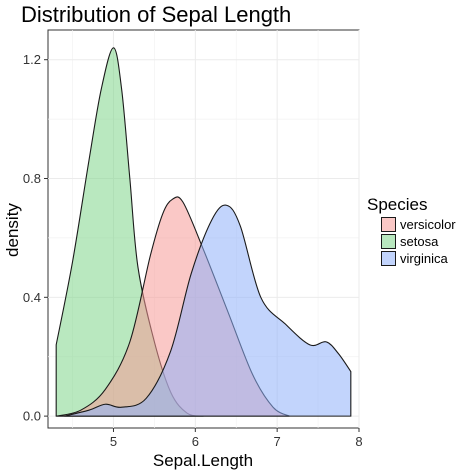  What do you see at coordinates (397, 204) in the screenshot?
I see `legend-title: Species` at bounding box center [397, 204].